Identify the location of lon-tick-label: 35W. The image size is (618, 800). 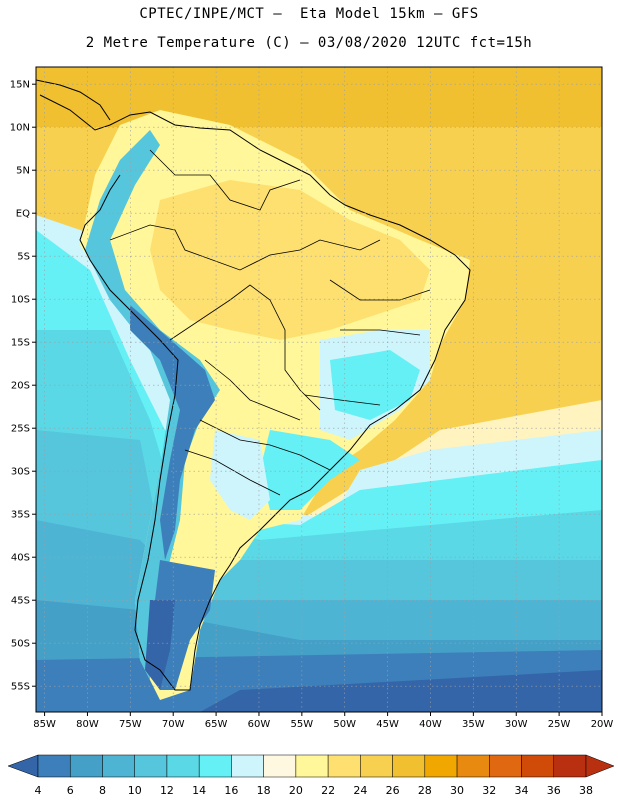
(473, 724).